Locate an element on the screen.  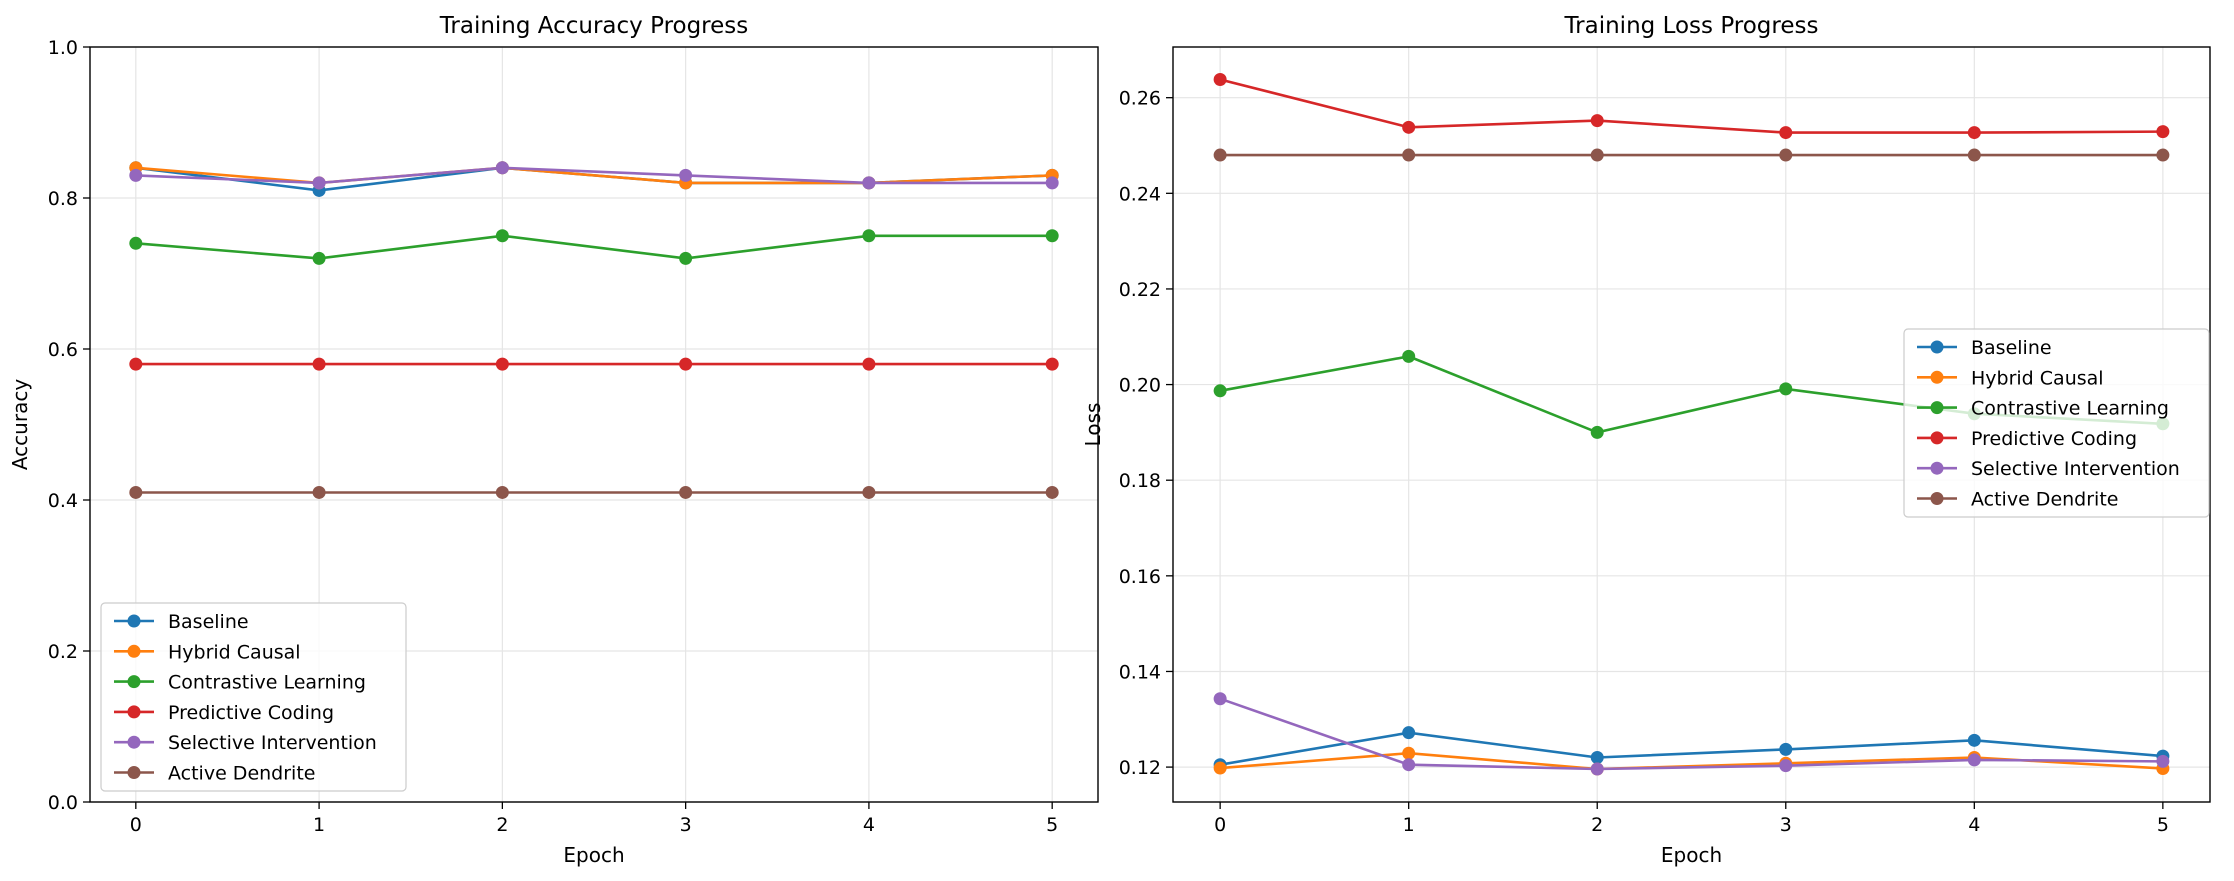
y-tick-label: 0.8 is located at coordinates (63, 199).